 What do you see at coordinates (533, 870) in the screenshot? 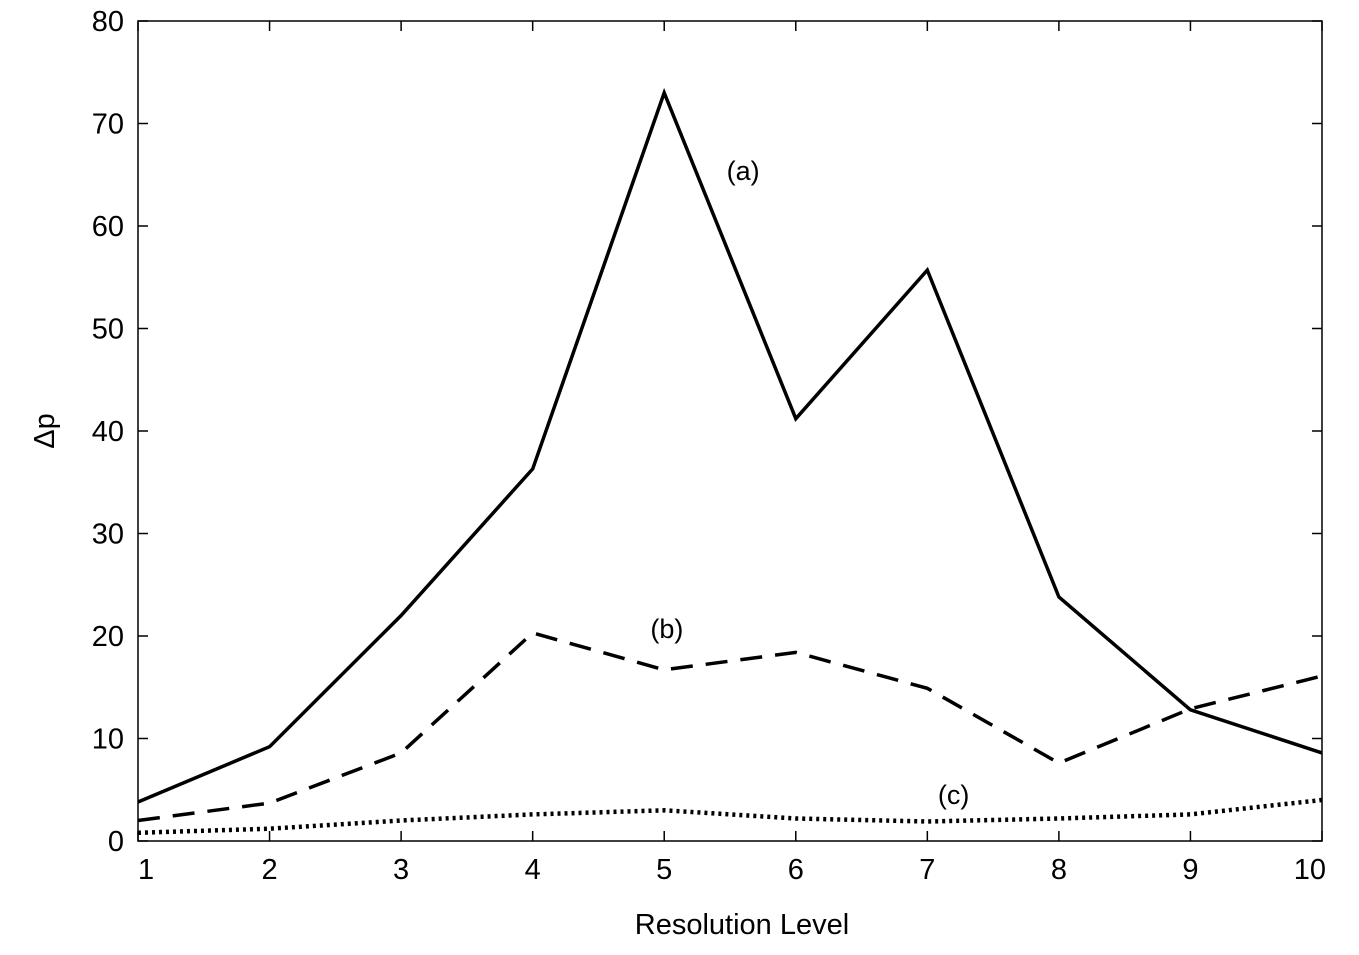
I see `x-tick-label: 4` at bounding box center [533, 870].